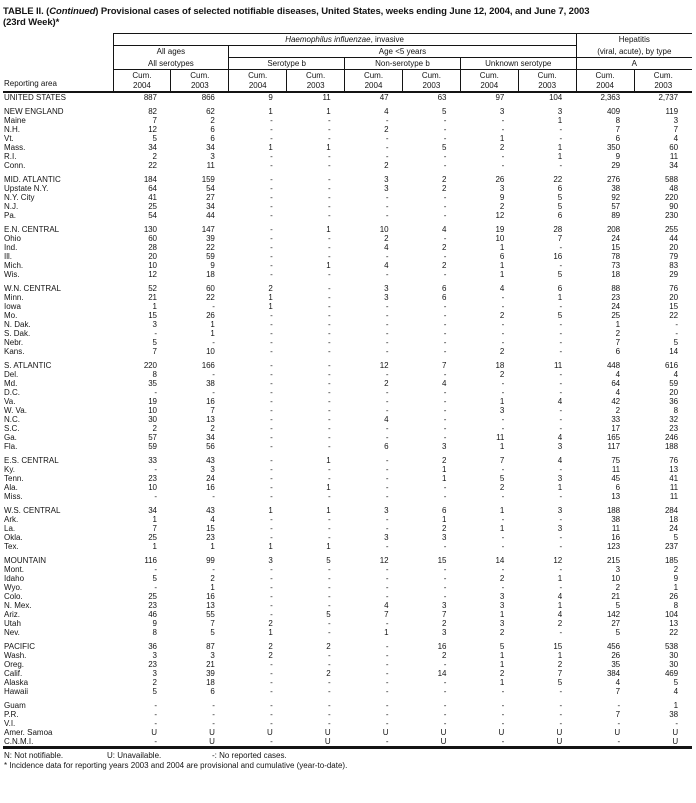 The width and height of the screenshot is (696, 803). I want to click on value-cell: 56, so click(210, 446).